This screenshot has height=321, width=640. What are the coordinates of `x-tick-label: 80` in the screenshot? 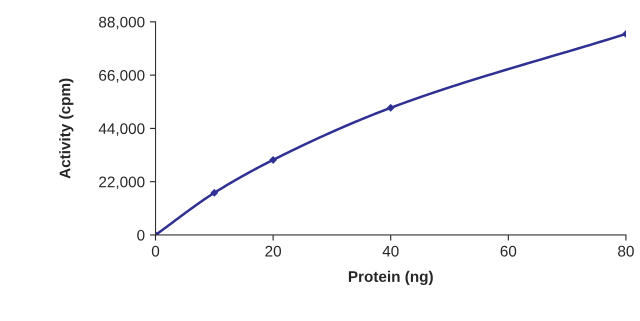 It's located at (626, 251).